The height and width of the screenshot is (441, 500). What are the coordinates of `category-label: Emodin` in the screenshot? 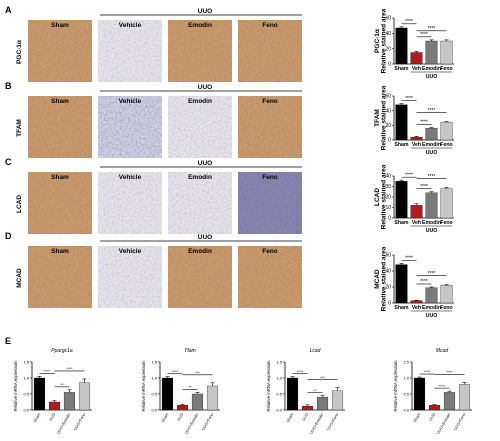 It's located at (431, 223).